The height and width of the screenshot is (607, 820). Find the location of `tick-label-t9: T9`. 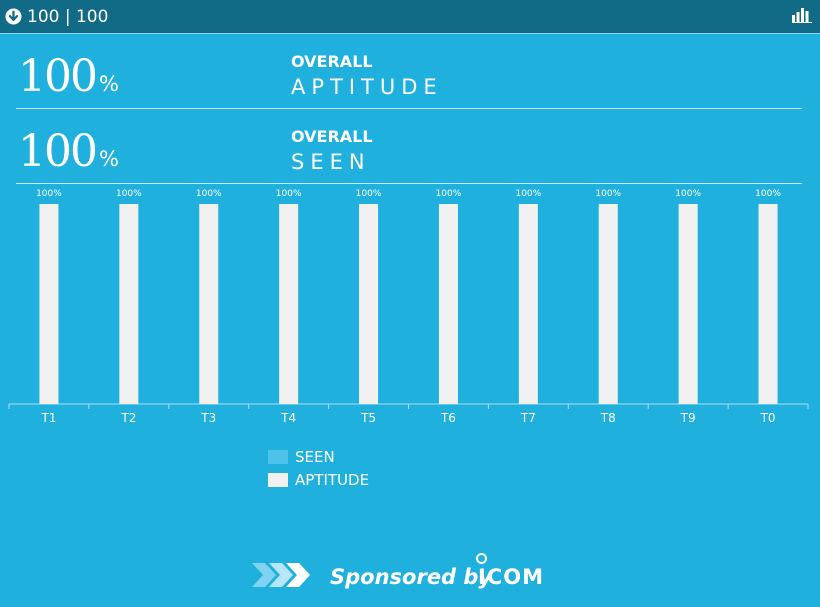

tick-label-t9: T9 is located at coordinates (688, 418).